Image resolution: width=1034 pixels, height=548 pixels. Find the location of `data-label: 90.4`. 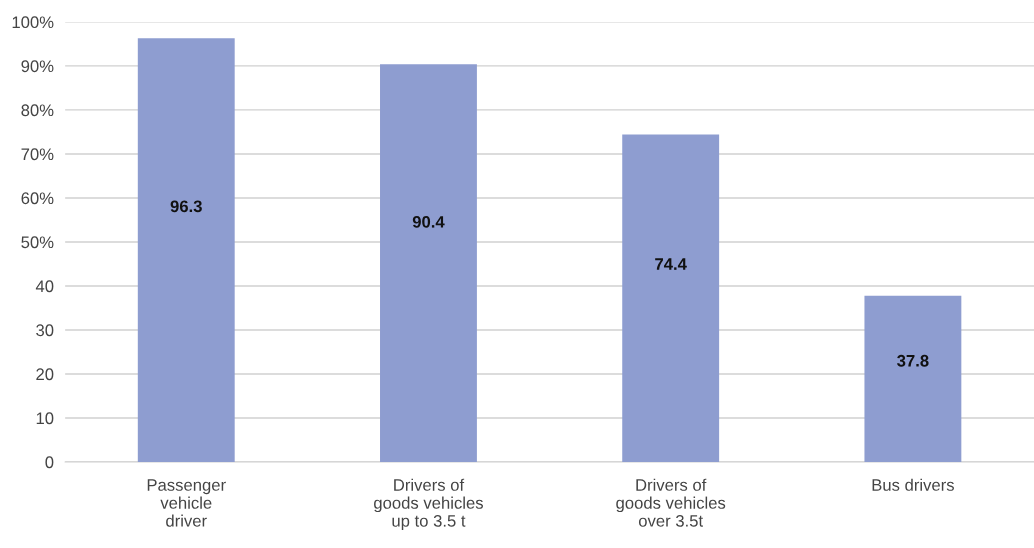

data-label: 90.4 is located at coordinates (428, 221).